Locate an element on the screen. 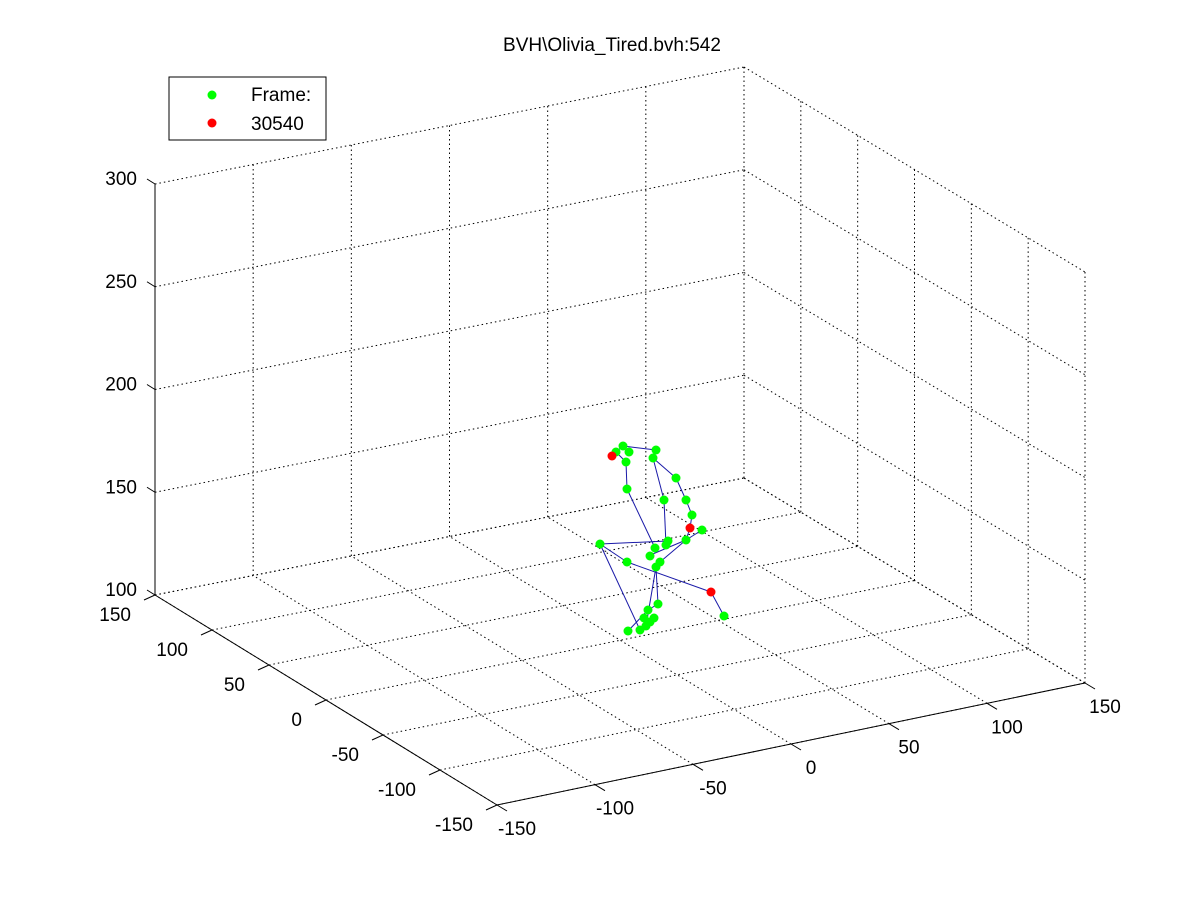 This screenshot has height=906, width=1201. legend: Frame: 30540 is located at coordinates (247, 108).